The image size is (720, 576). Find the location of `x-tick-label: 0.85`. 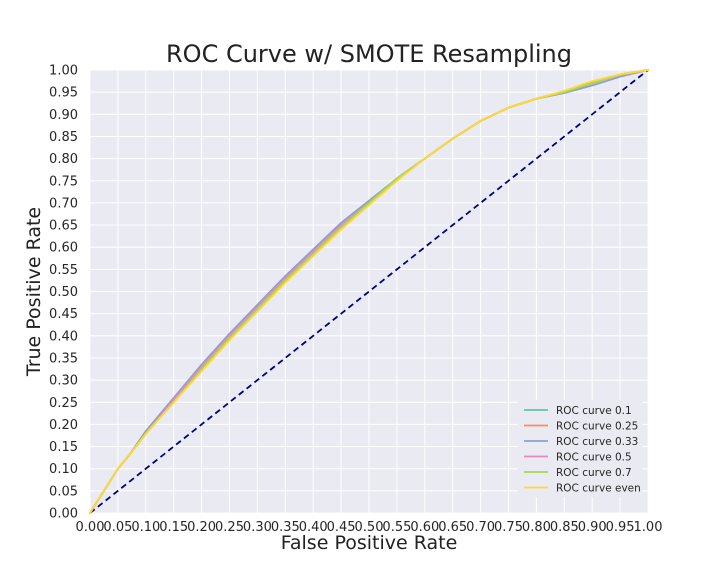

x-tick-label: 0.85 is located at coordinates (564, 527).